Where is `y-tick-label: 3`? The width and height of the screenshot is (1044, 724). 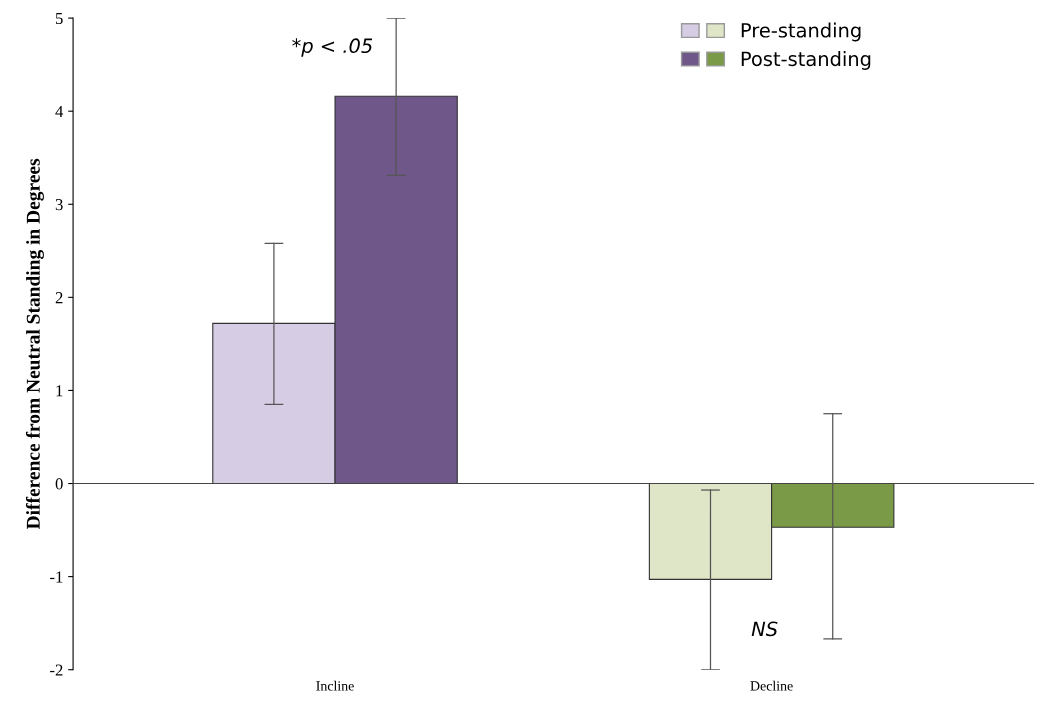 y-tick-label: 3 is located at coordinates (59, 205).